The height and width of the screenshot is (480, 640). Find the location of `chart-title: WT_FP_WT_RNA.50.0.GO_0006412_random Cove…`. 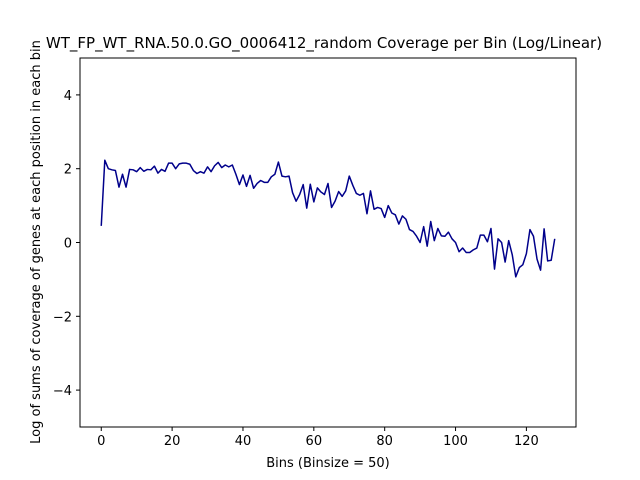

chart-title: WT_FP_WT_RNA.50.0.GO_0006412_random Cove… is located at coordinates (324, 43).